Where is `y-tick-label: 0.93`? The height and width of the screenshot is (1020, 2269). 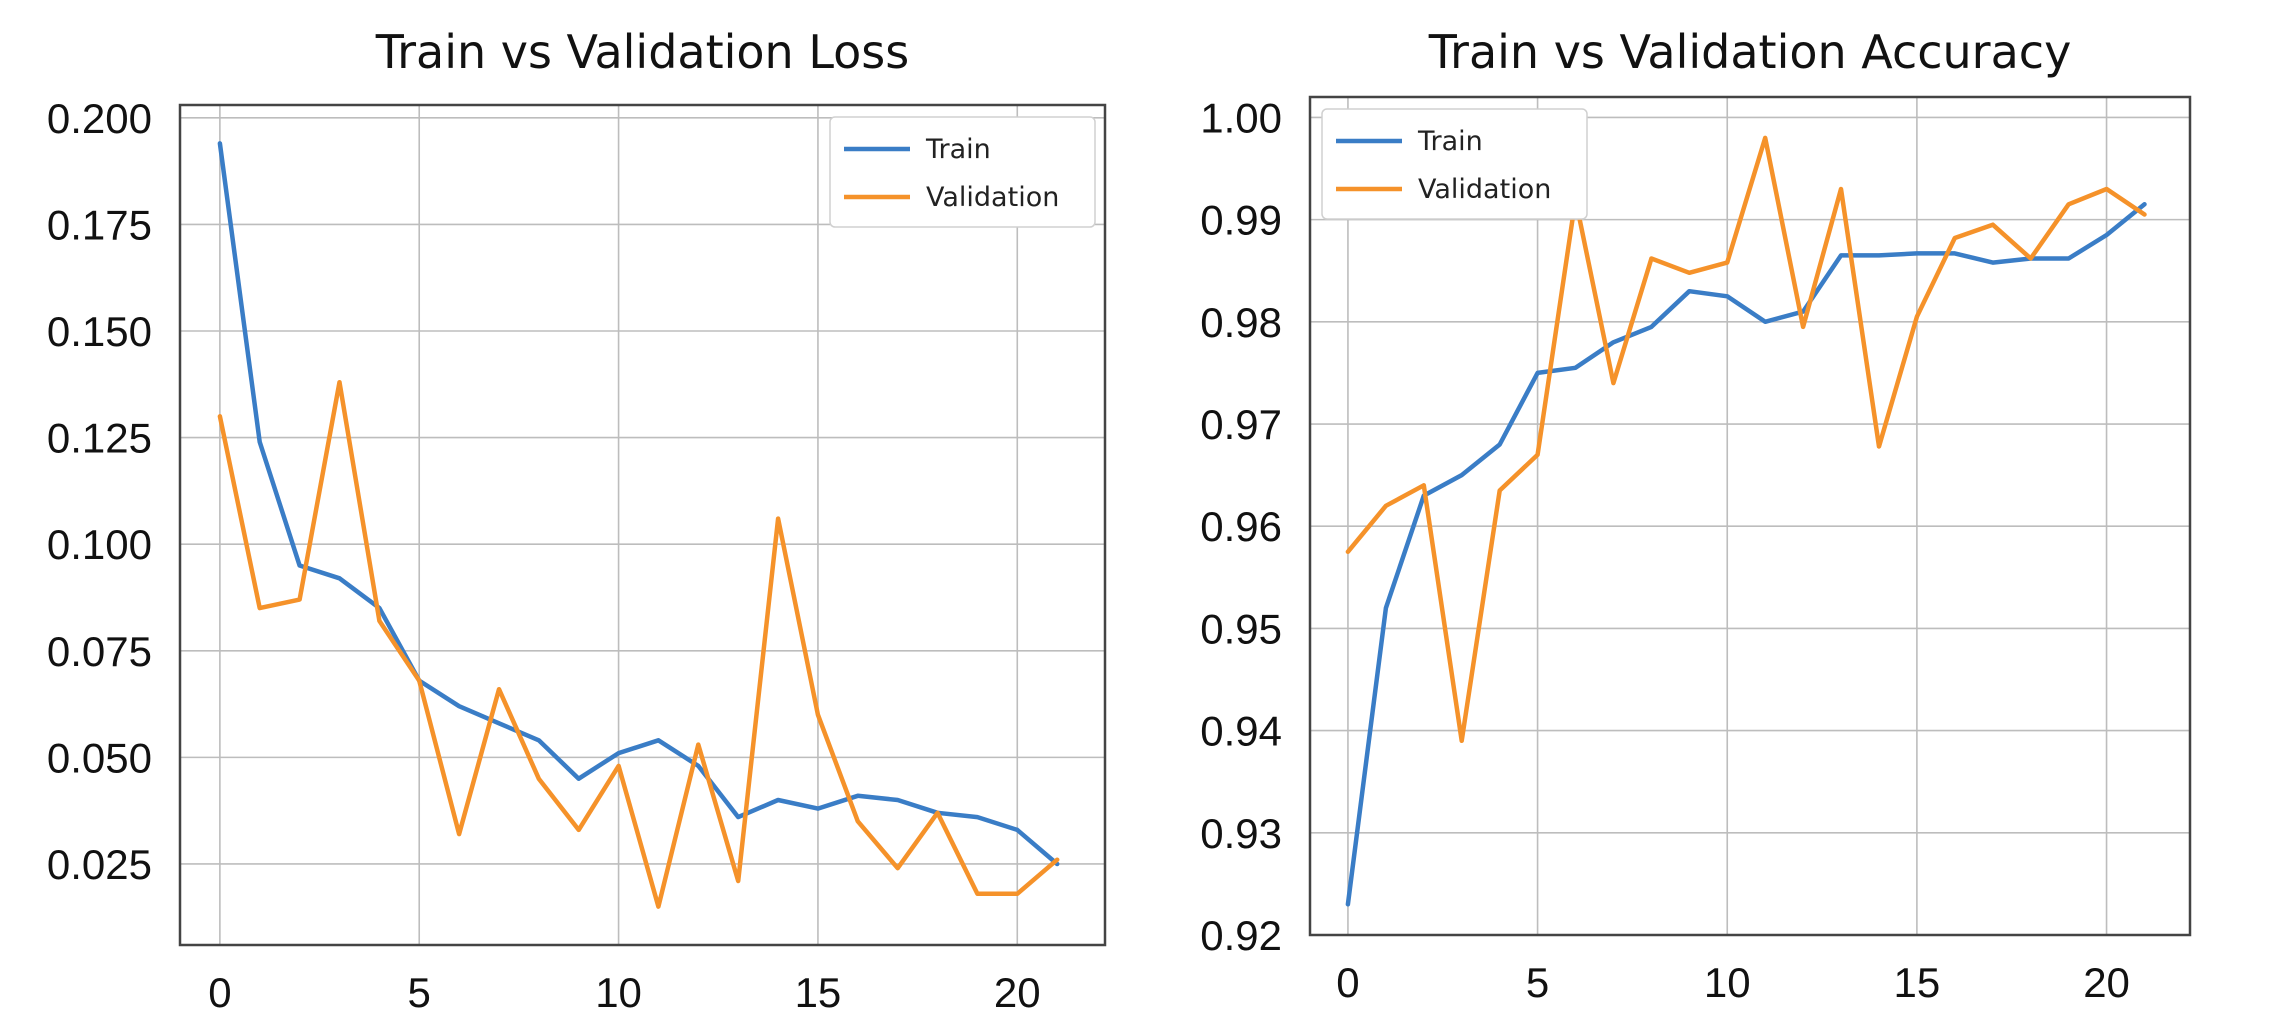
y-tick-label: 0.93 is located at coordinates (1241, 833).